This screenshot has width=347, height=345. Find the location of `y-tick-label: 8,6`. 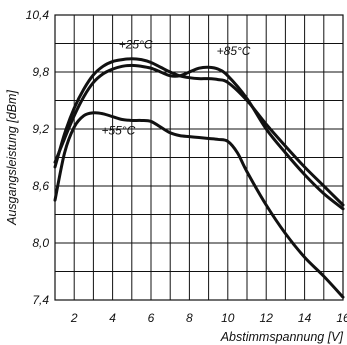

y-tick-label: 8,6 is located at coordinates (40, 186).